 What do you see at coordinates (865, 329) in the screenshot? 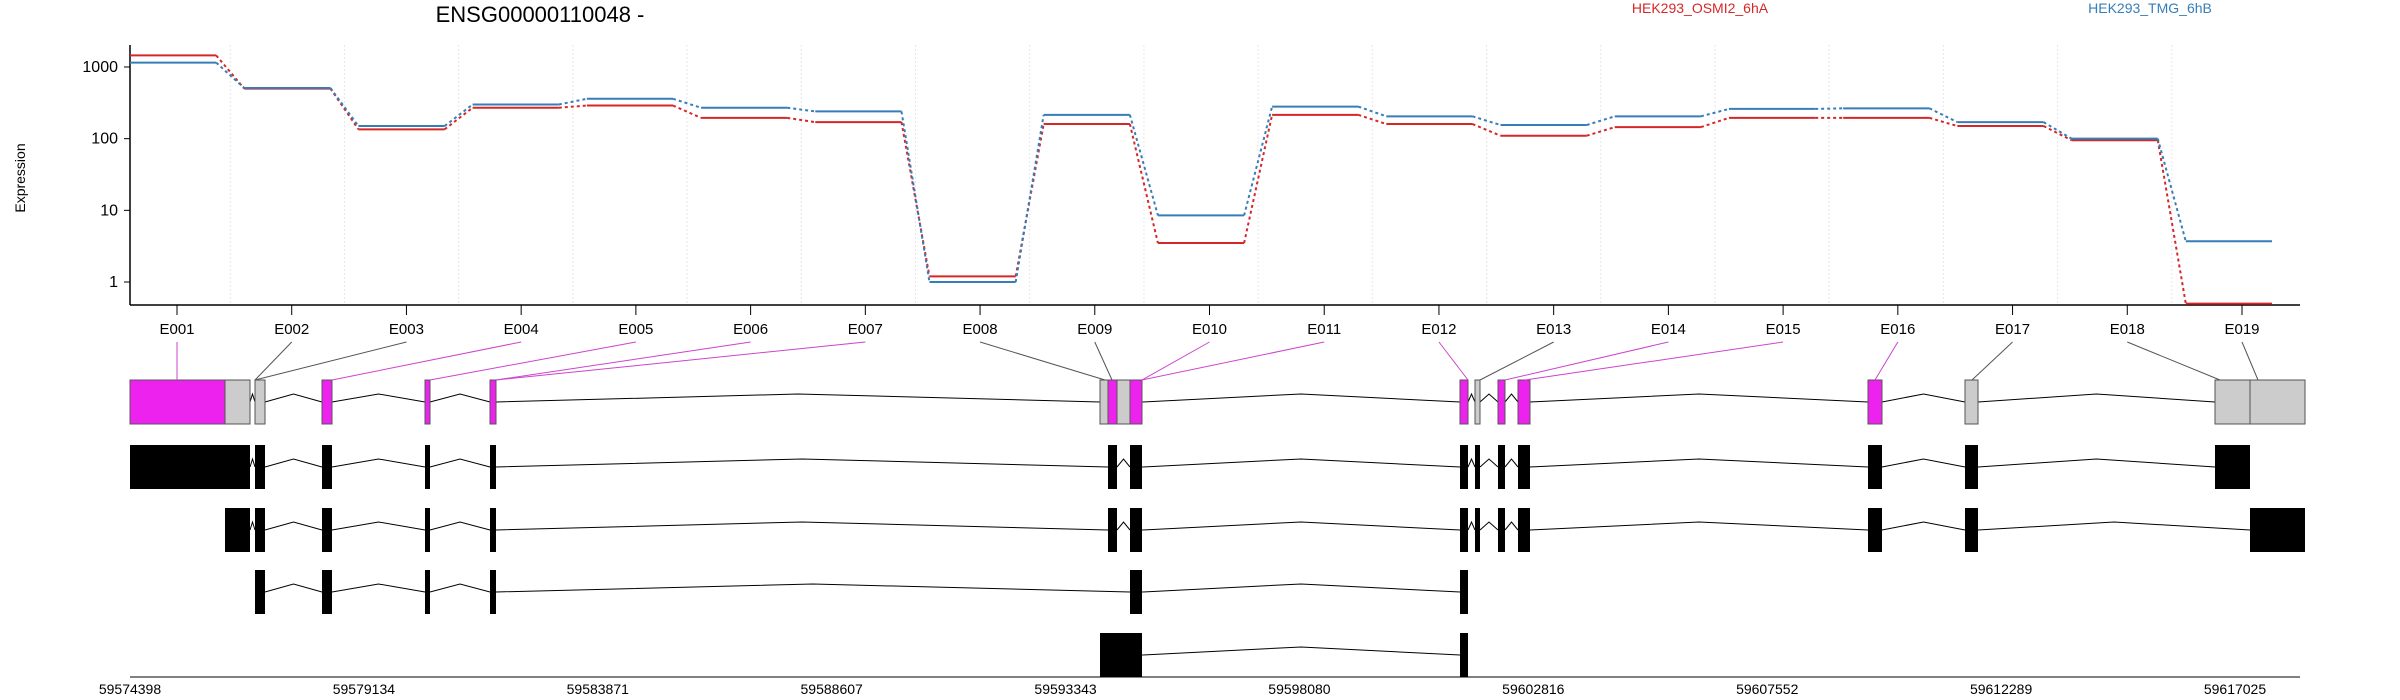
I see `x-tick-label: E007` at bounding box center [865, 329].